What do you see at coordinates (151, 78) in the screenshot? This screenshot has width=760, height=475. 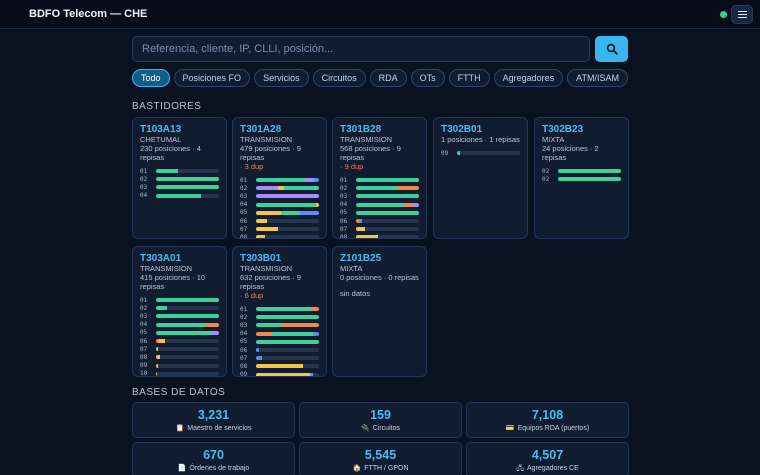 I see `filter-chip-todo: Todo` at bounding box center [151, 78].